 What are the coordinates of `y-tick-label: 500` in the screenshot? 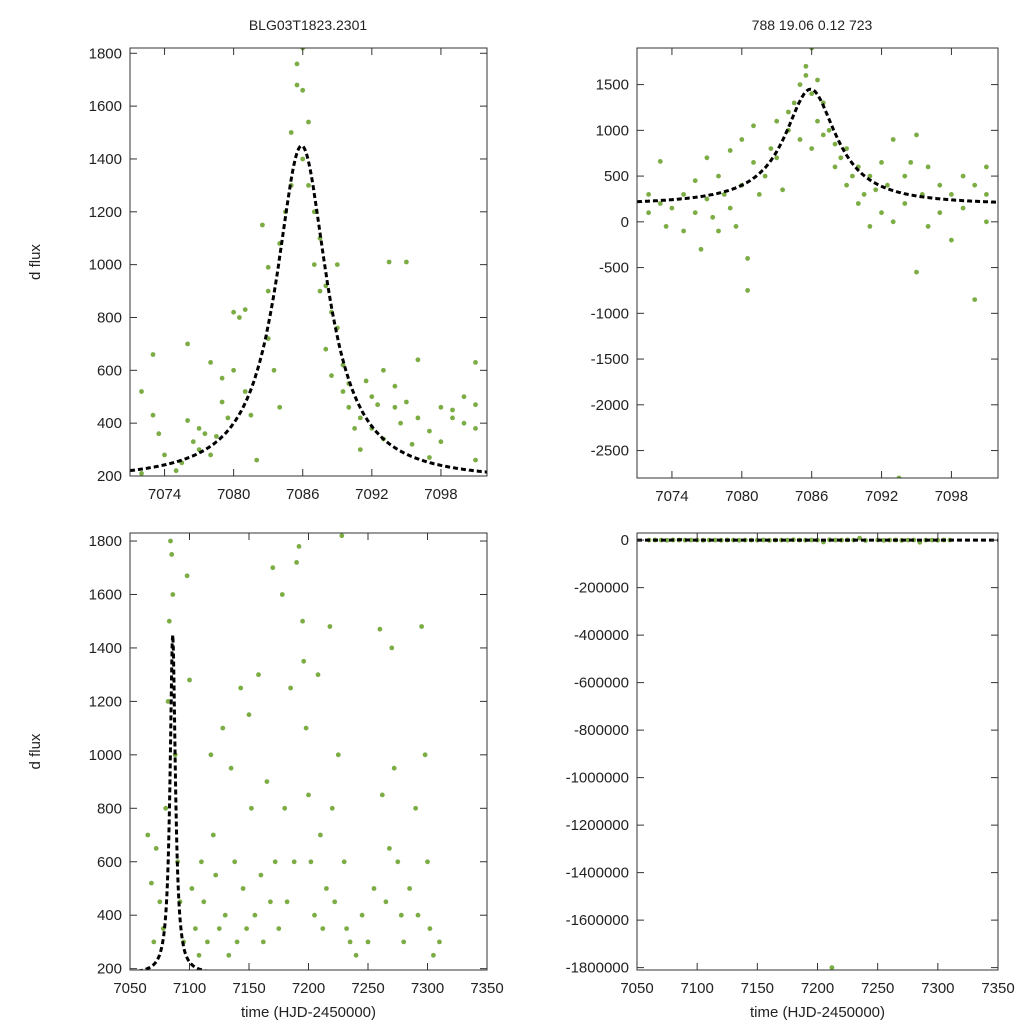 It's located at (616, 176).